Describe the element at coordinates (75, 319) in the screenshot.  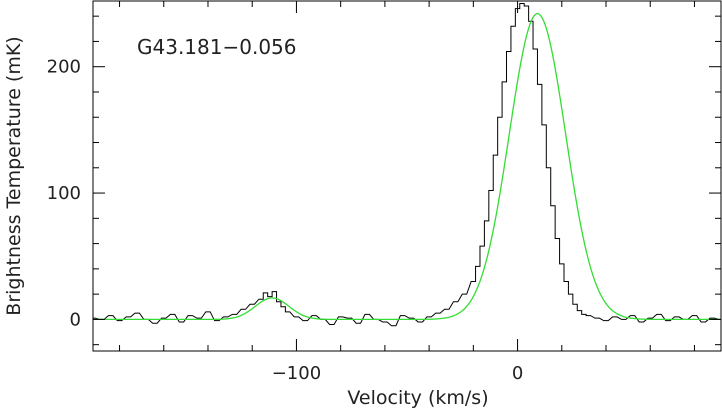
I see `y-tick-label: 0` at that location.